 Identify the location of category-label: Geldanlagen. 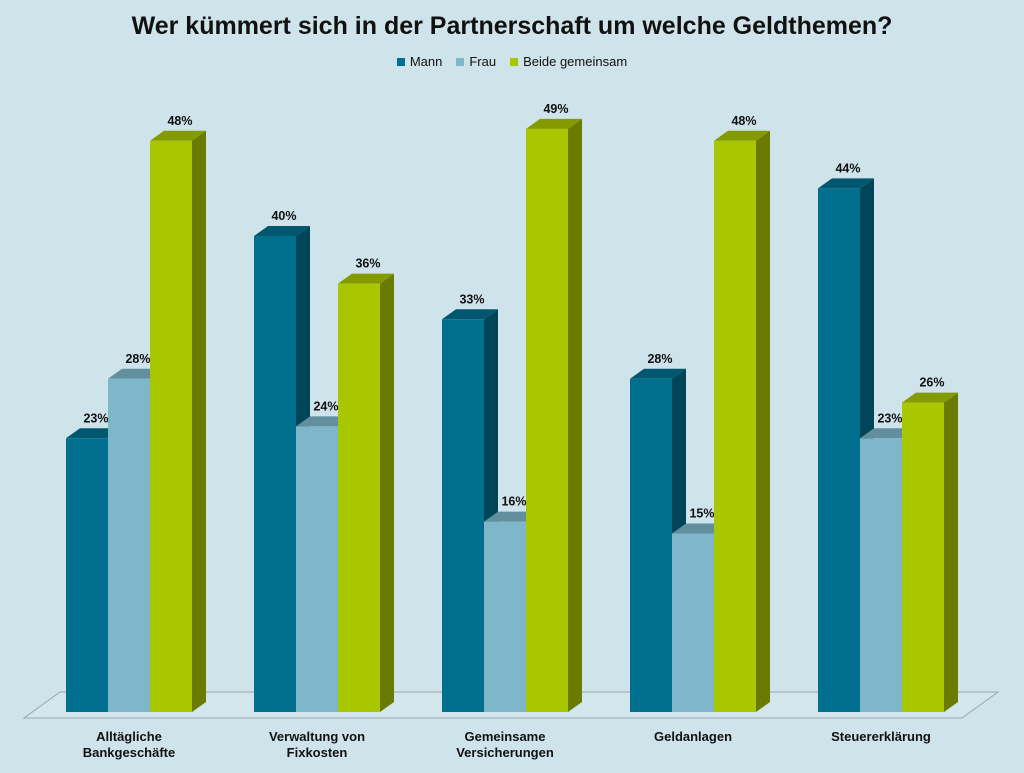
(693, 736).